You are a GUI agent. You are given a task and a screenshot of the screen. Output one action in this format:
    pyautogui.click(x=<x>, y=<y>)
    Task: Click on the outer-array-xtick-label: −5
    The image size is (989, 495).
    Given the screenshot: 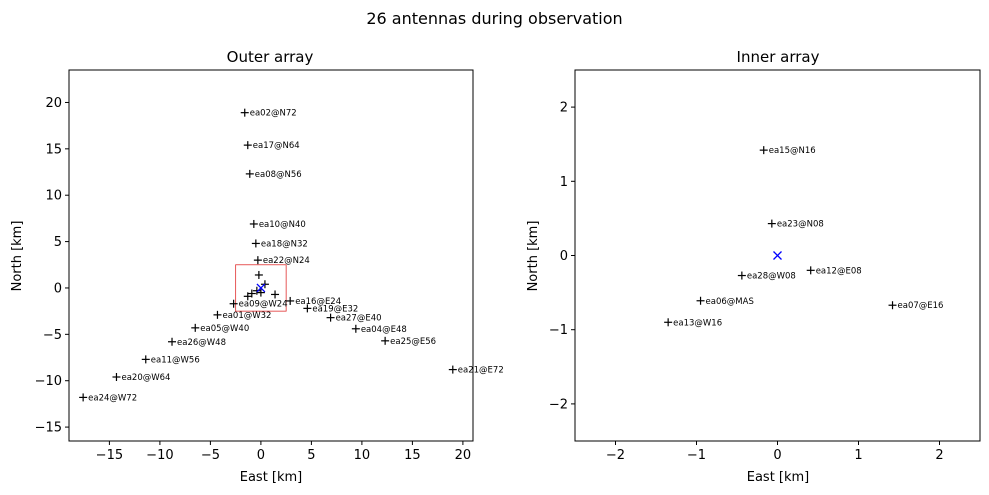 What is the action you would take?
    pyautogui.click(x=210, y=455)
    